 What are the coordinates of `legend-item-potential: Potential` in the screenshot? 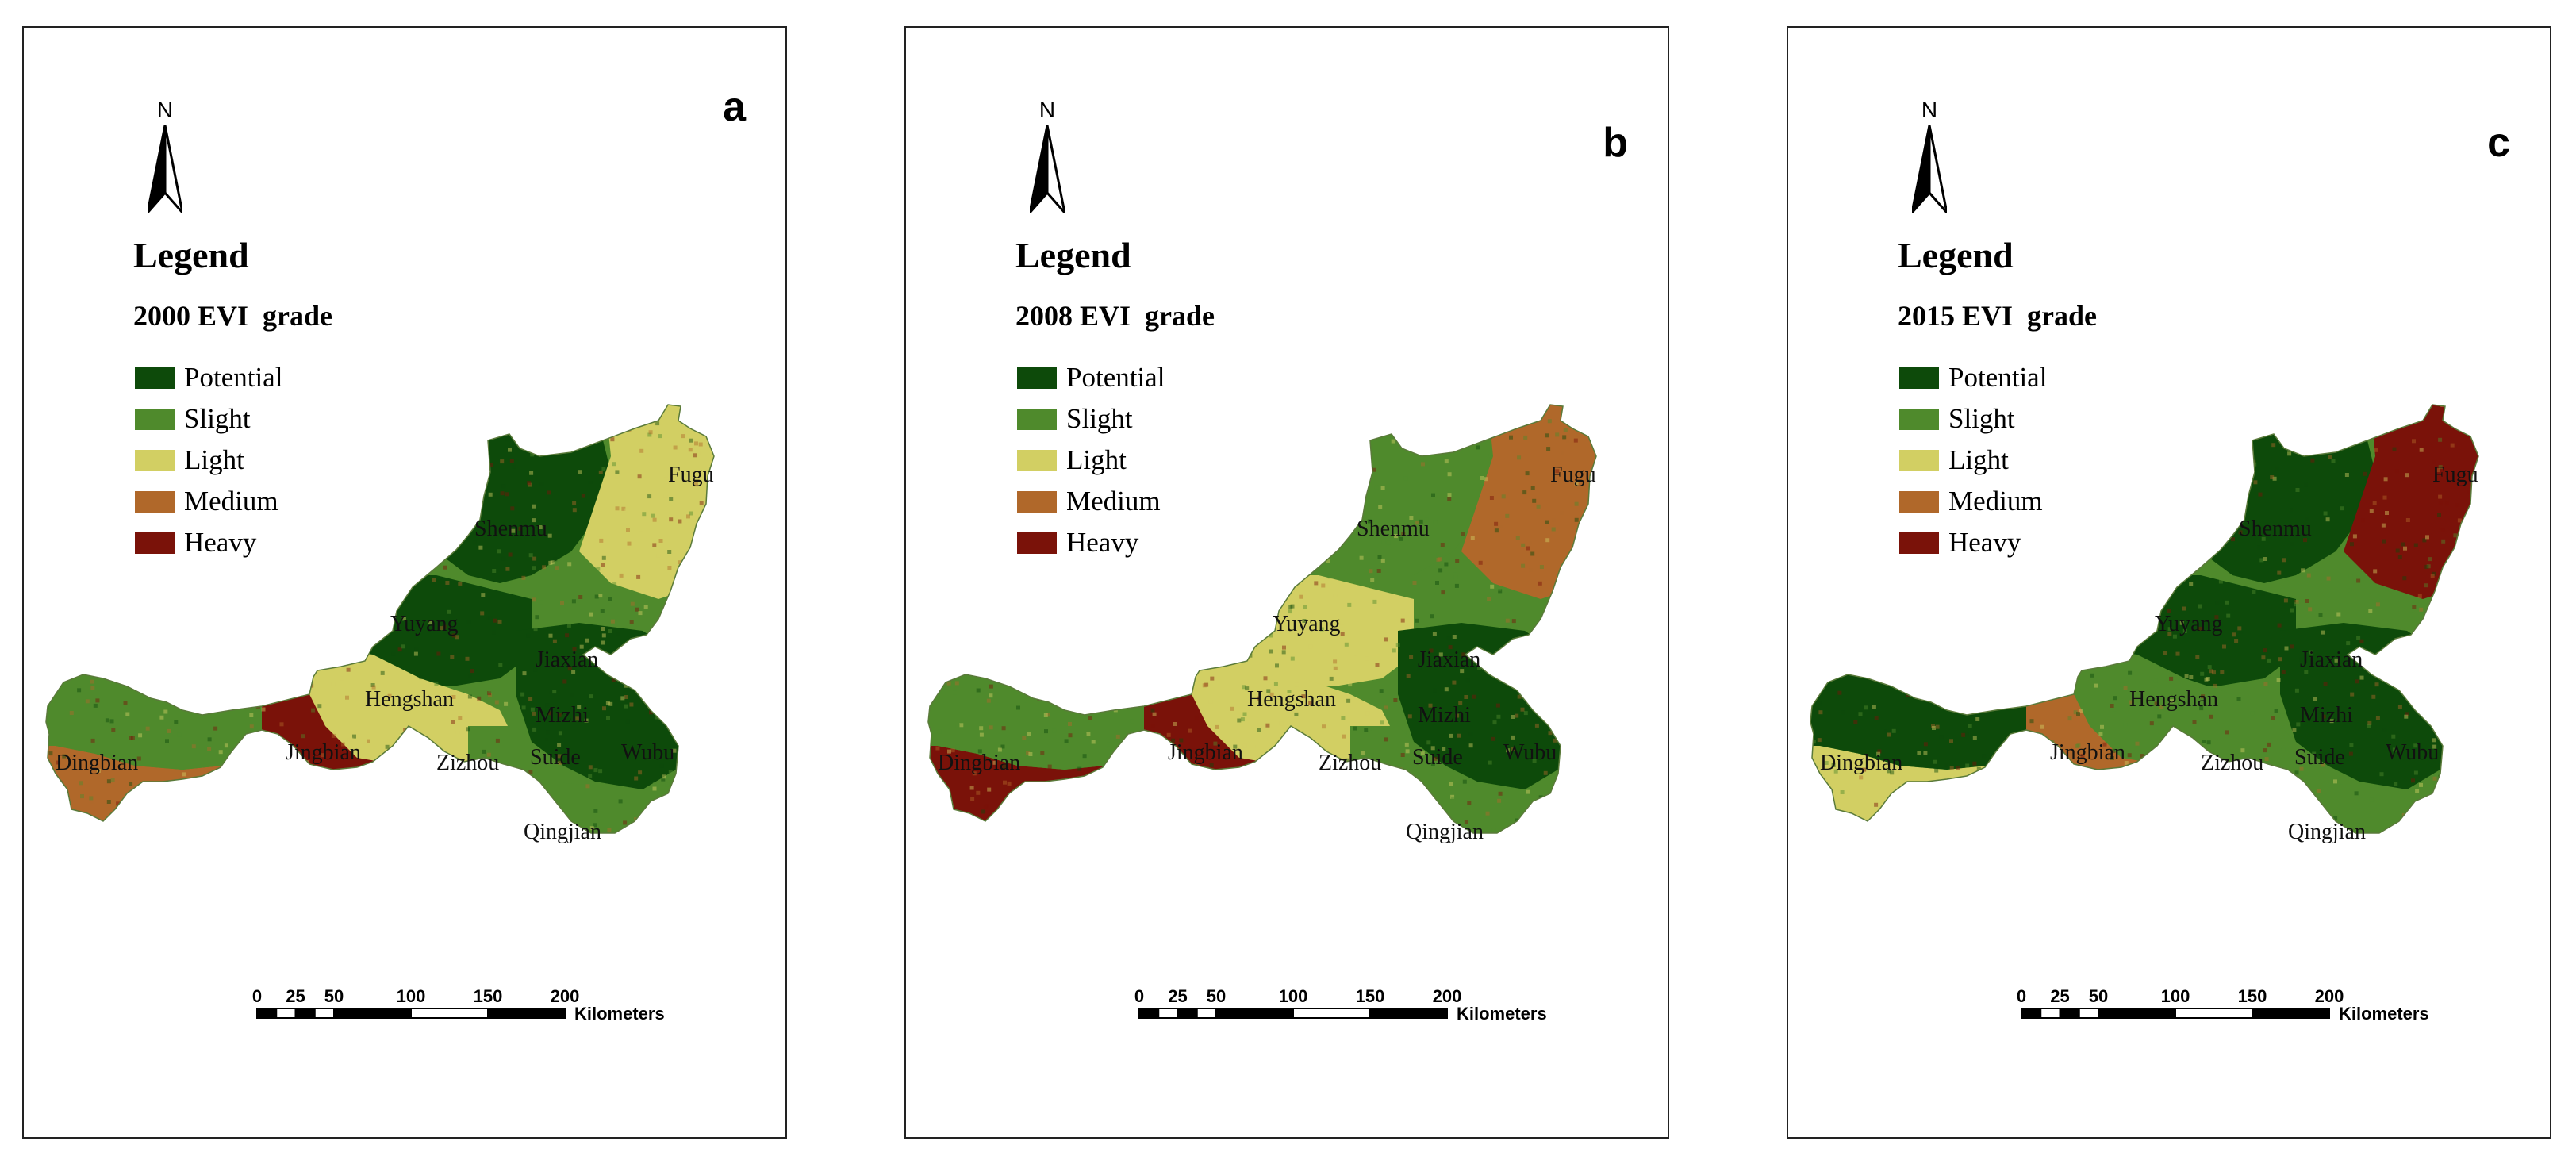 It's located at (1091, 377).